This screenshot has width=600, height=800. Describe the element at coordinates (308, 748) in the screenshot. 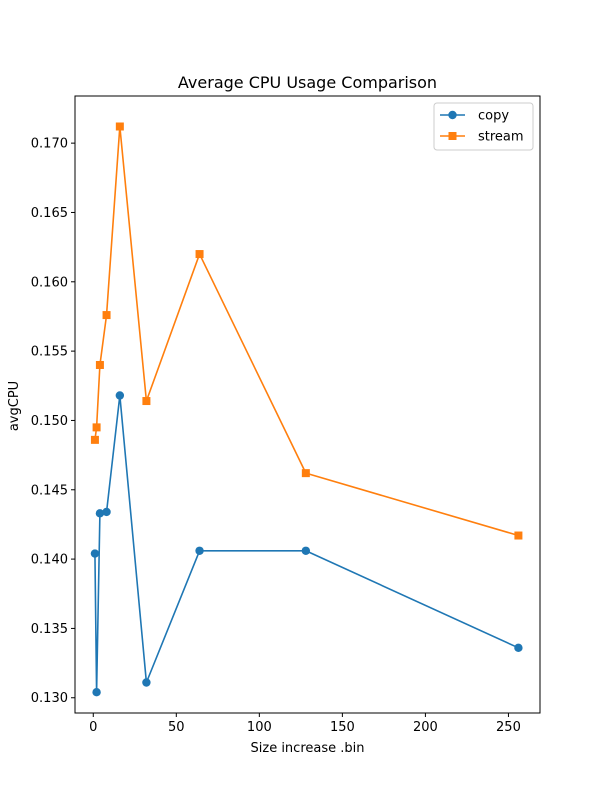

I see `x-axis-label: Size increase .bin` at that location.